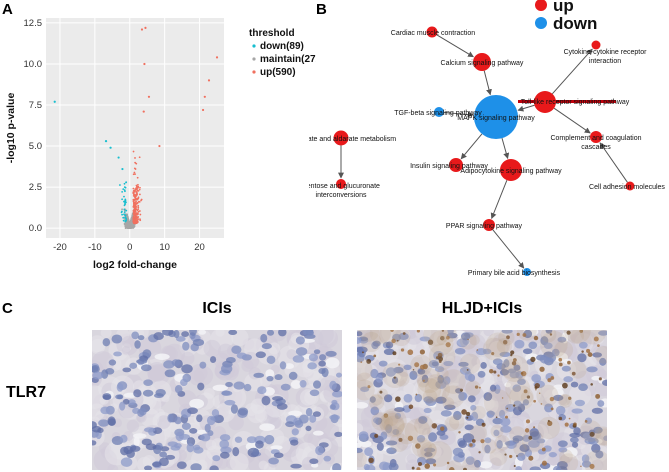  I want to click on node-label-tlr: Toll-like receptor signaling pathway, so click(575, 102).